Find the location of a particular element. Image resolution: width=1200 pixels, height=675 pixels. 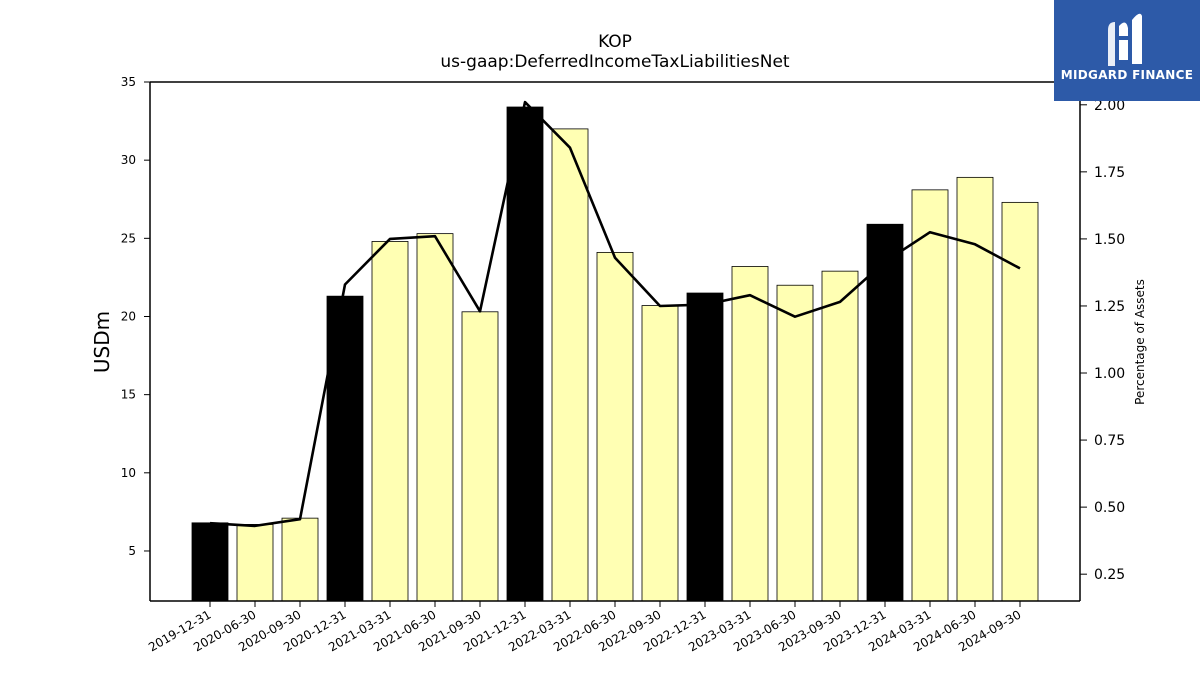

logo-mark-icon is located at coordinates (1125, 39).